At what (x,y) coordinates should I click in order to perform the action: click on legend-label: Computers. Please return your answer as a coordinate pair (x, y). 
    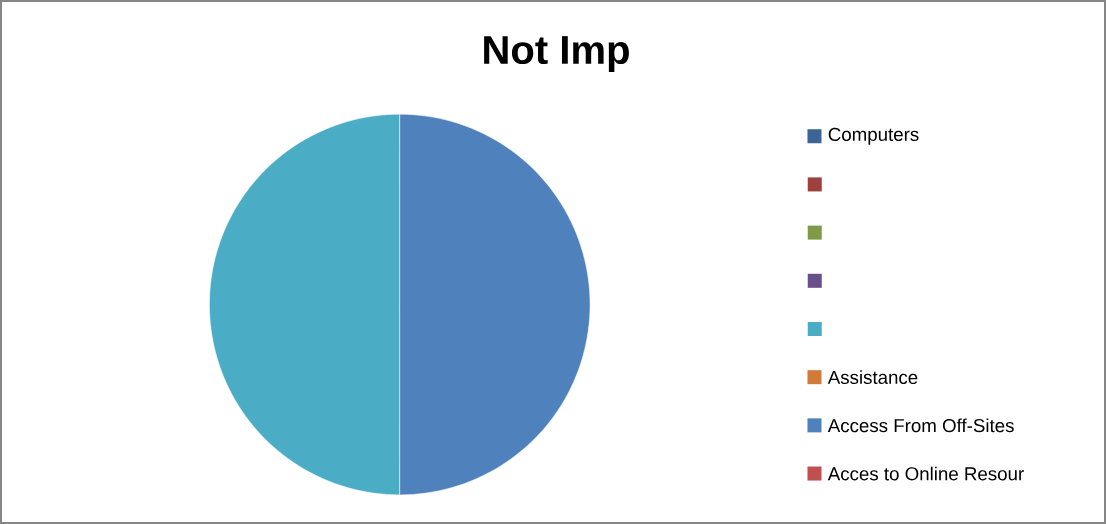
    Looking at the image, I should click on (873, 136).